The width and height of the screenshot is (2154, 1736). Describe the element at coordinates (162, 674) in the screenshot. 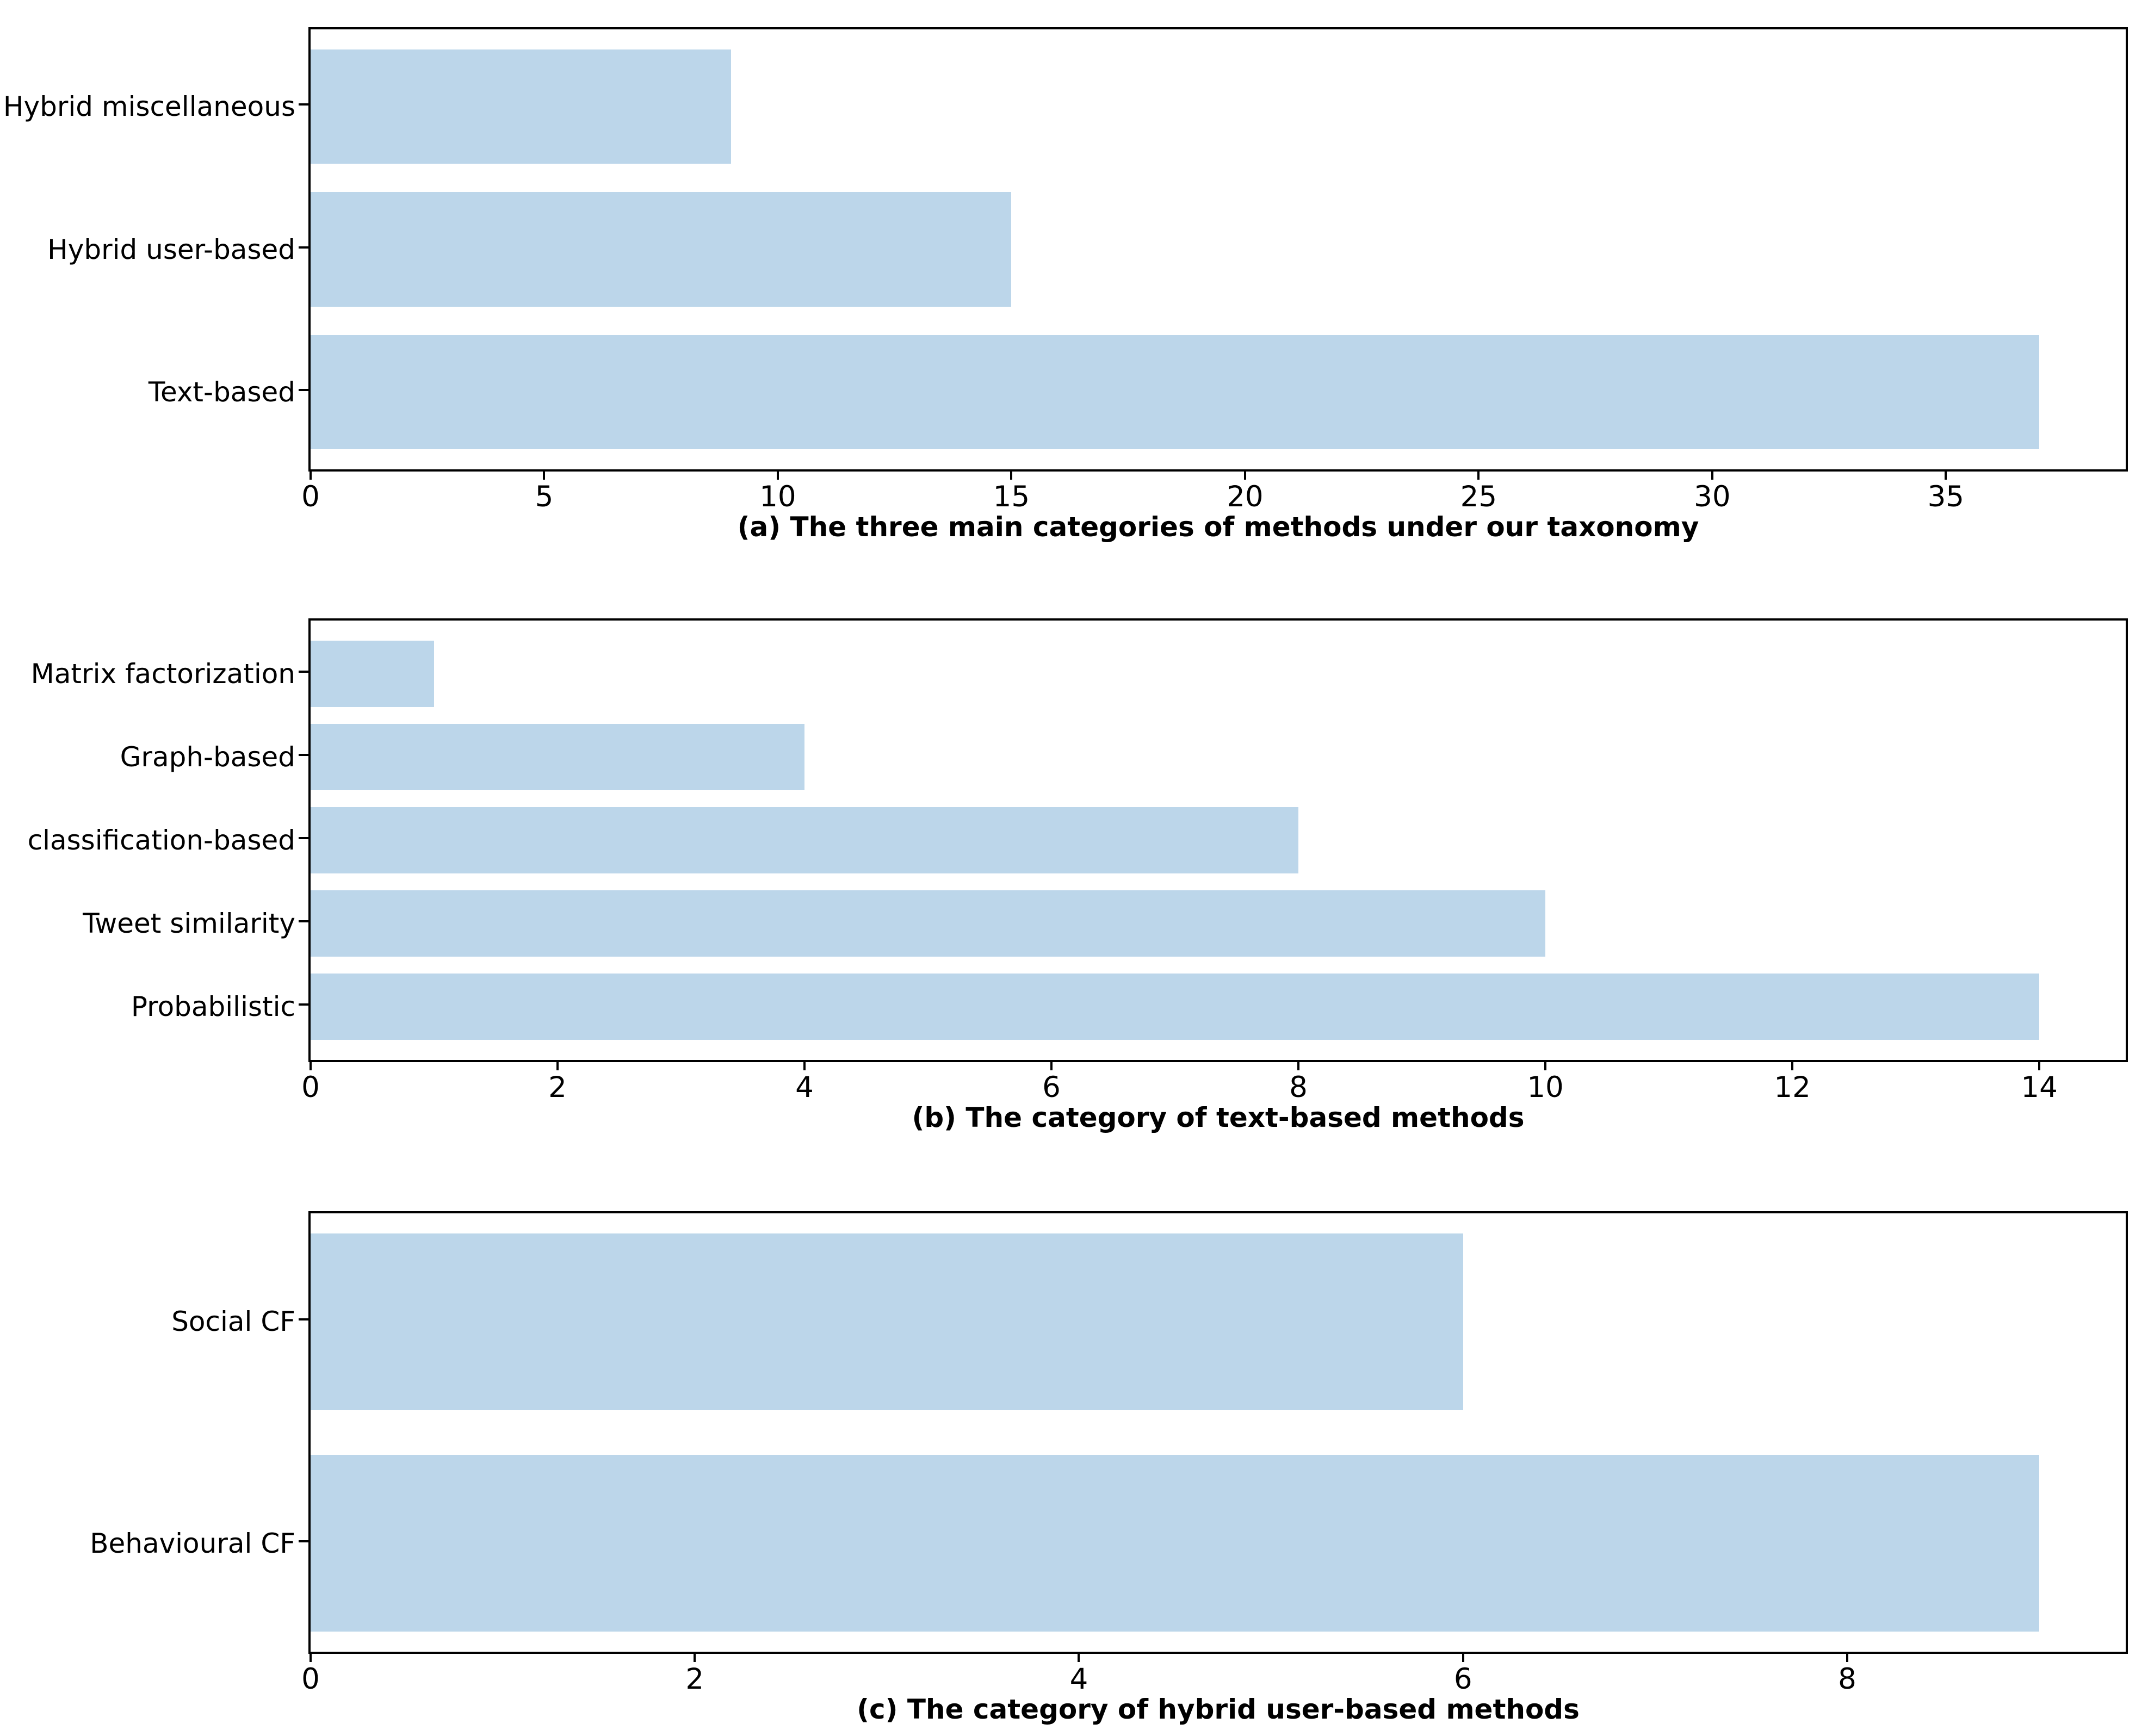

I see `y-tick-label: Matrix factorization` at that location.